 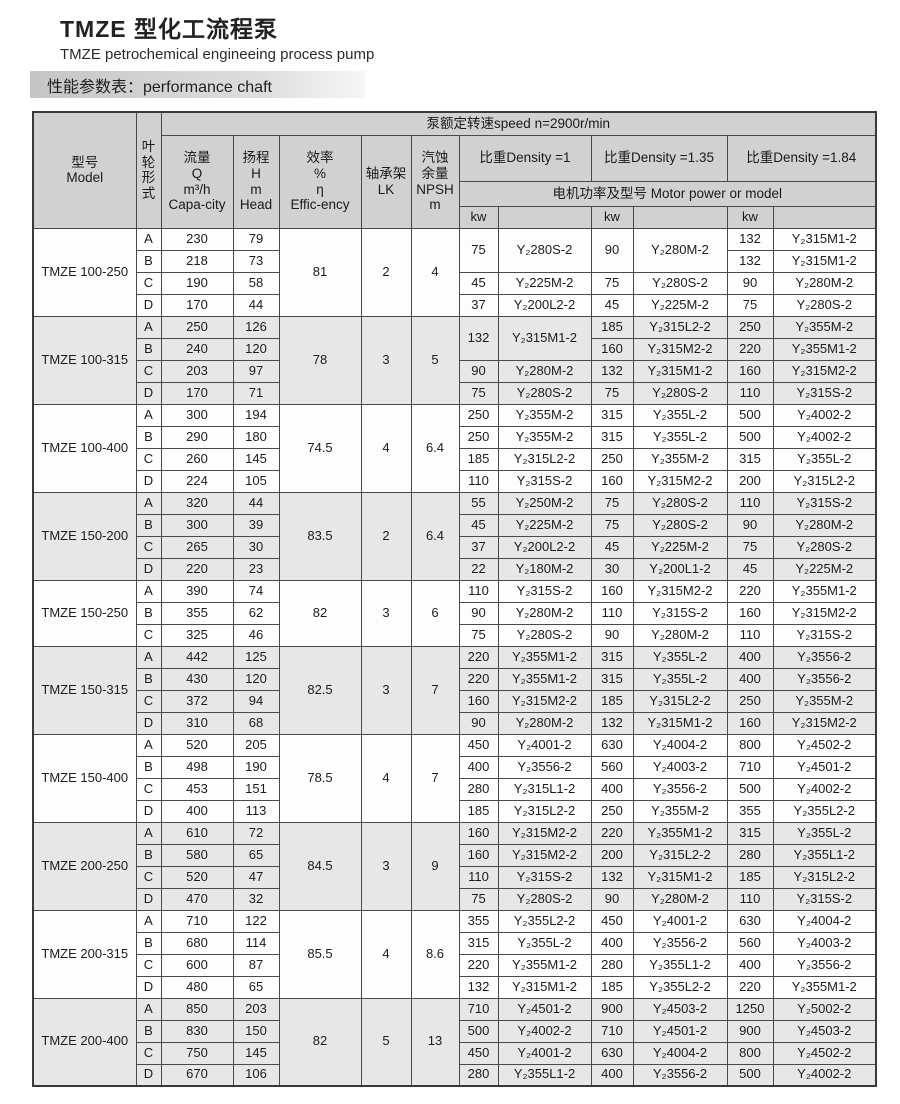 What do you see at coordinates (824, 943) in the screenshot?
I see `motor-model-cell: Y₂4003-2` at bounding box center [824, 943].